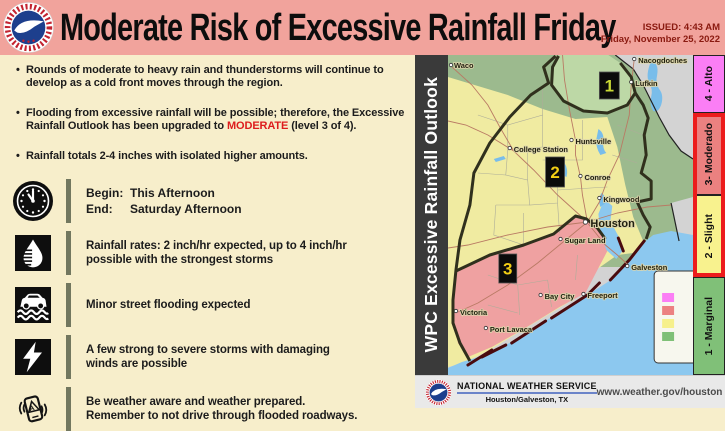 Image resolution: width=725 pixels, height=431 pixels. I want to click on flooded-car-icon, so click(33, 305).